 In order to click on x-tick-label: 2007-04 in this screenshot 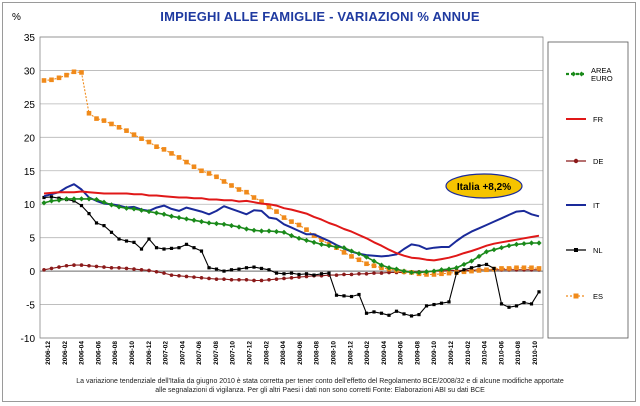, I will do `click(182, 353)`.